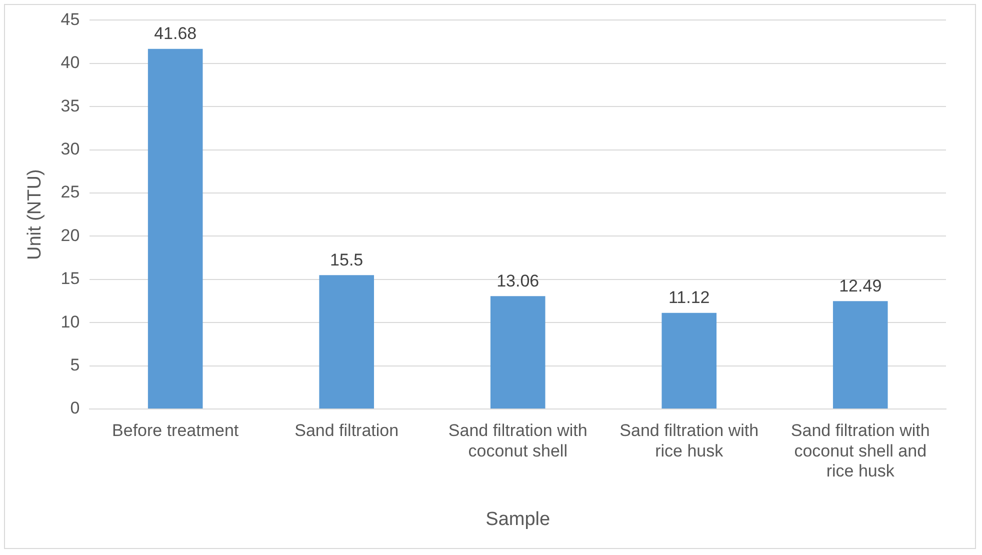 The height and width of the screenshot is (555, 982). What do you see at coordinates (70, 235) in the screenshot?
I see `y-tick-label: 20` at bounding box center [70, 235].